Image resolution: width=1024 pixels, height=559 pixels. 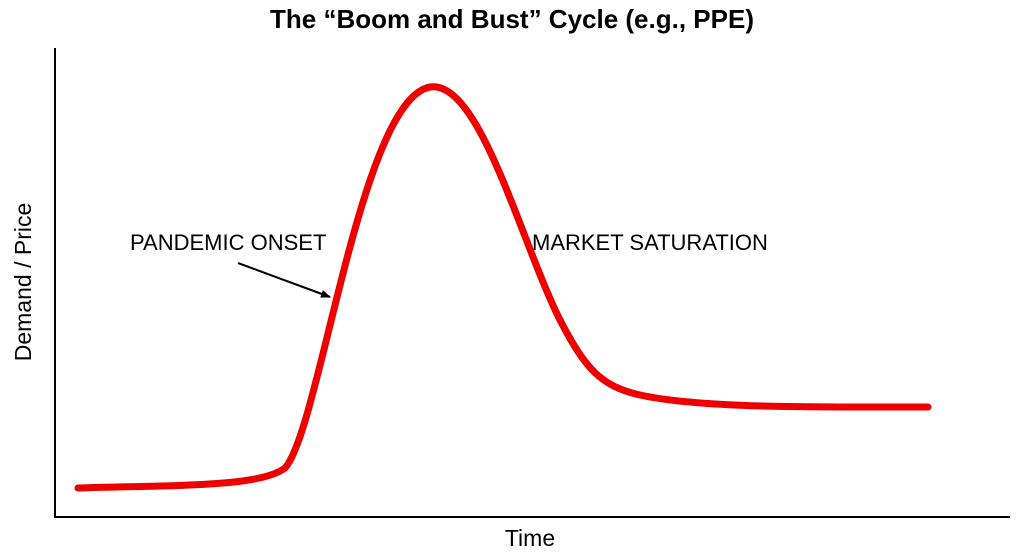 What do you see at coordinates (284, 280) in the screenshot?
I see `annotation-arrow` at bounding box center [284, 280].